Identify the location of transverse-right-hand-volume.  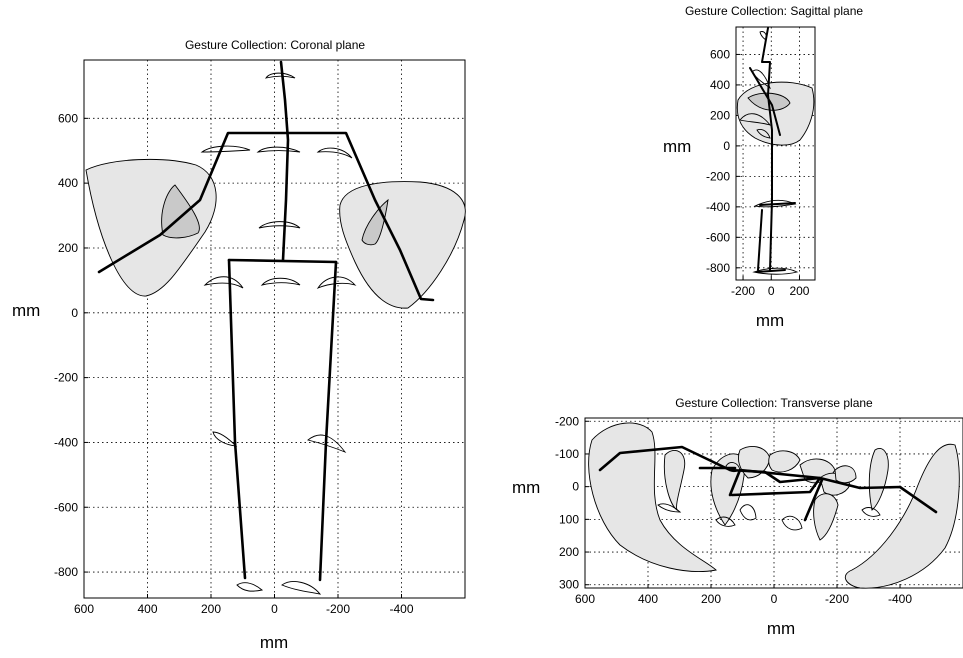
(902, 516).